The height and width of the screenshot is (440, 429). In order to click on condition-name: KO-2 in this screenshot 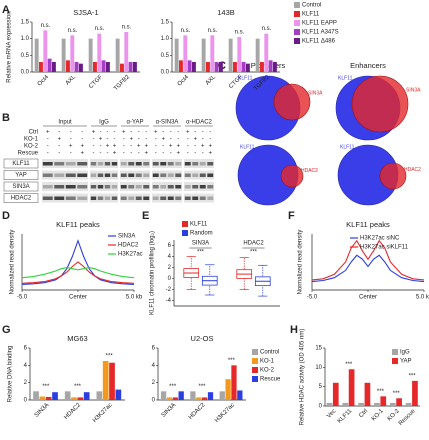, I will do `click(31, 147)`.